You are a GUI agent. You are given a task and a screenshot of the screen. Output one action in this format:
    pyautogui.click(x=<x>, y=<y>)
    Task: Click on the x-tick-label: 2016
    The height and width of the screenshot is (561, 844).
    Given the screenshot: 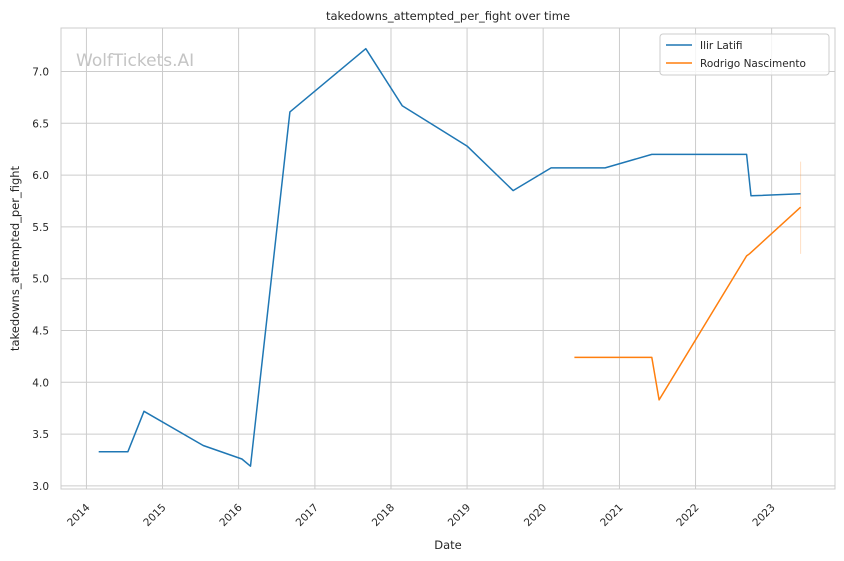 What is the action you would take?
    pyautogui.click(x=231, y=515)
    